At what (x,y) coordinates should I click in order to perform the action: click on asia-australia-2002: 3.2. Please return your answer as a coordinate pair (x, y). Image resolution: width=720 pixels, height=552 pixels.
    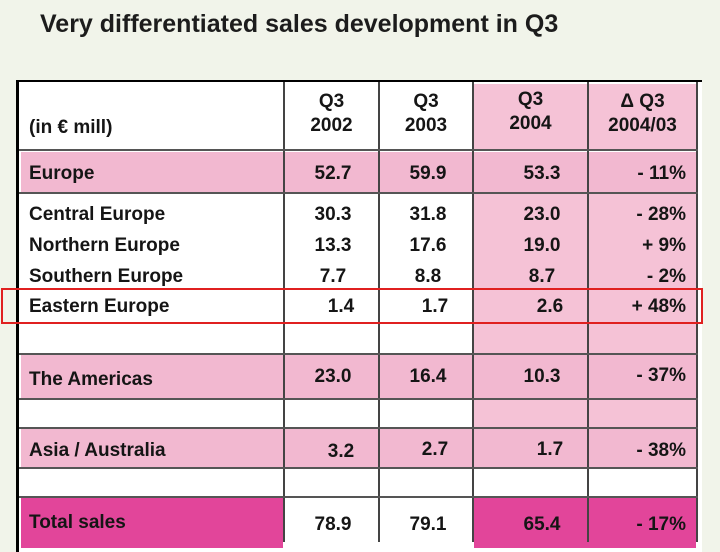
    Looking at the image, I should click on (341, 451).